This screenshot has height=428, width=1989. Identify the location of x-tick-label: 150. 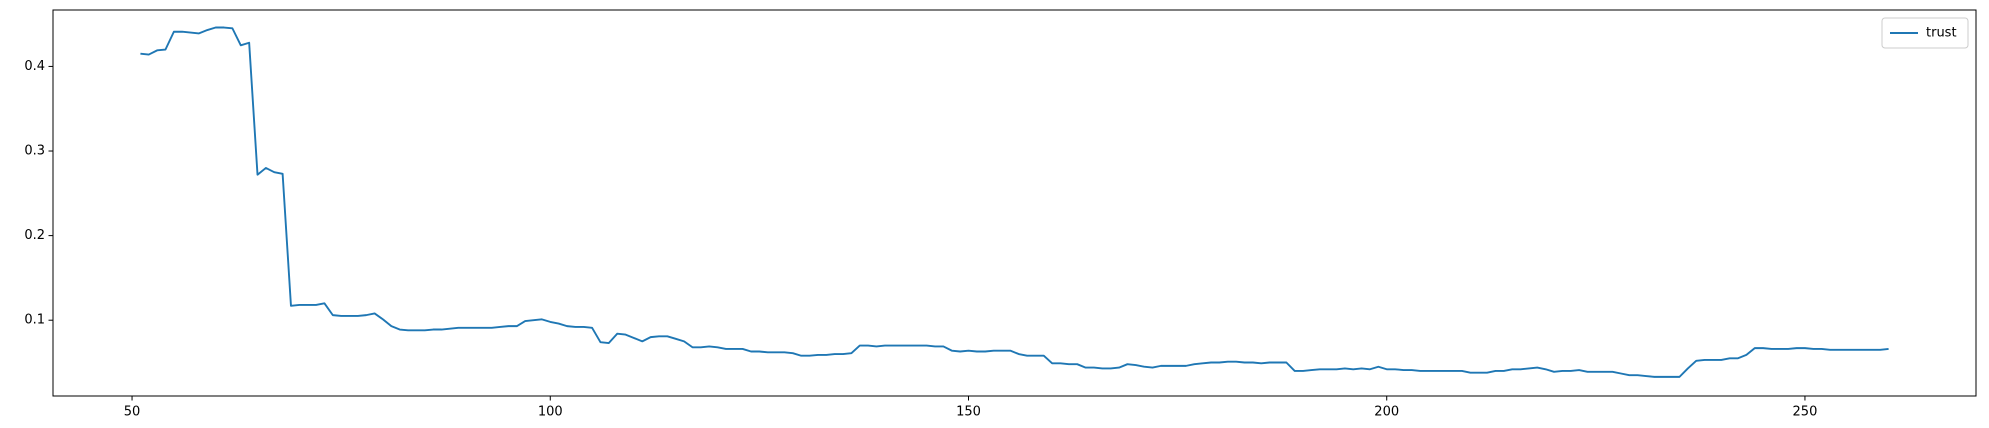
(968, 412).